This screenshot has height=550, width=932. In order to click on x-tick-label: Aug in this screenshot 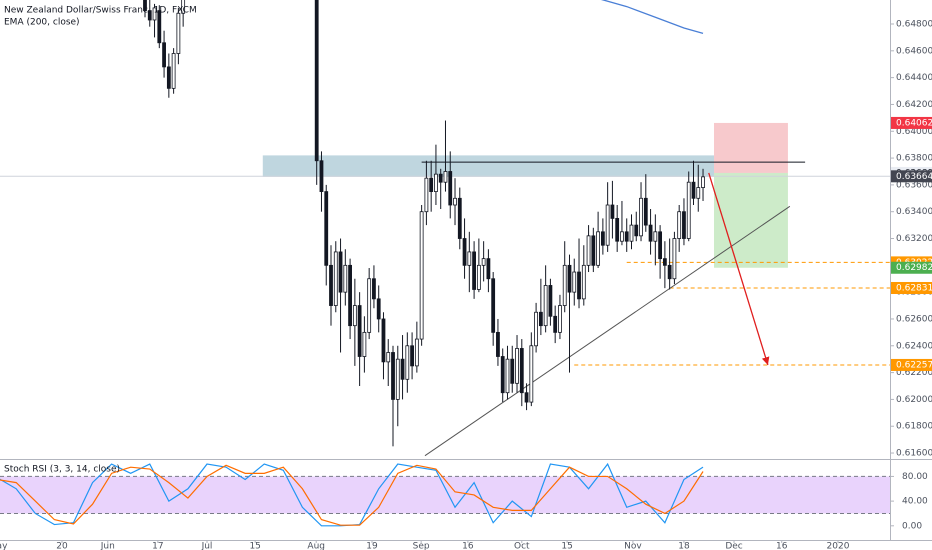, I will do `click(316, 546)`.